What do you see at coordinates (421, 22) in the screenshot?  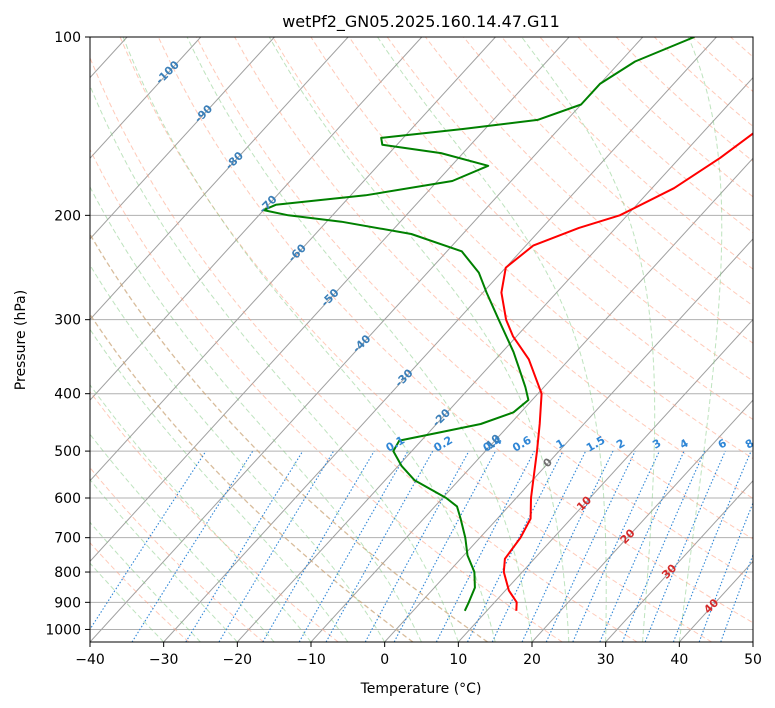 I see `chart-title: wetPf2_GN05.2025.160.14.47.G11` at bounding box center [421, 22].